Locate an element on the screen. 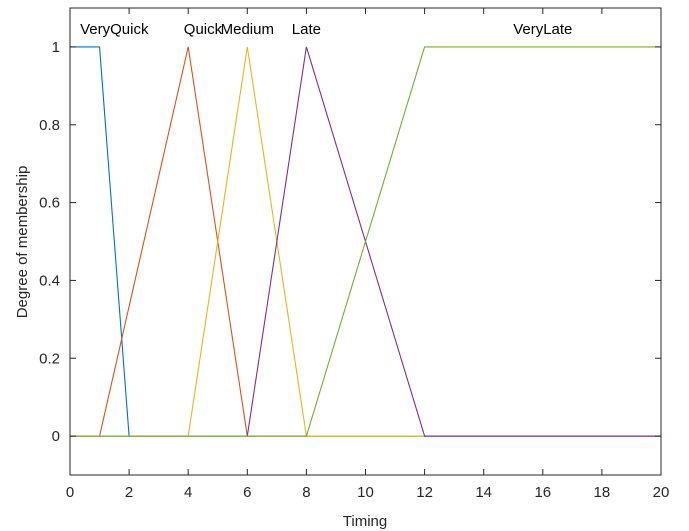 The image size is (689, 531). x-axis-label: Timing is located at coordinates (365, 521).